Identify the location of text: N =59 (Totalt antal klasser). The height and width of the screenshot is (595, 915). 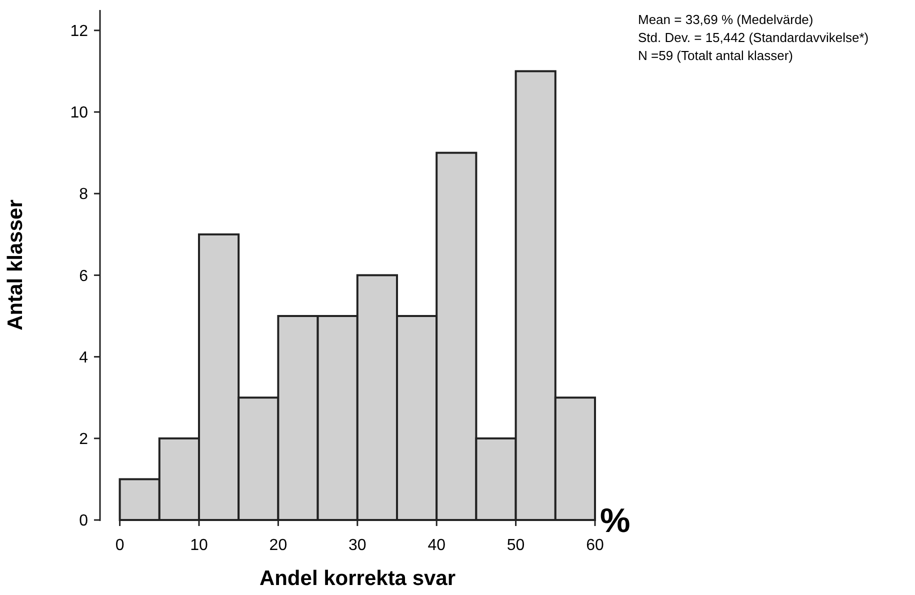
(715, 55).